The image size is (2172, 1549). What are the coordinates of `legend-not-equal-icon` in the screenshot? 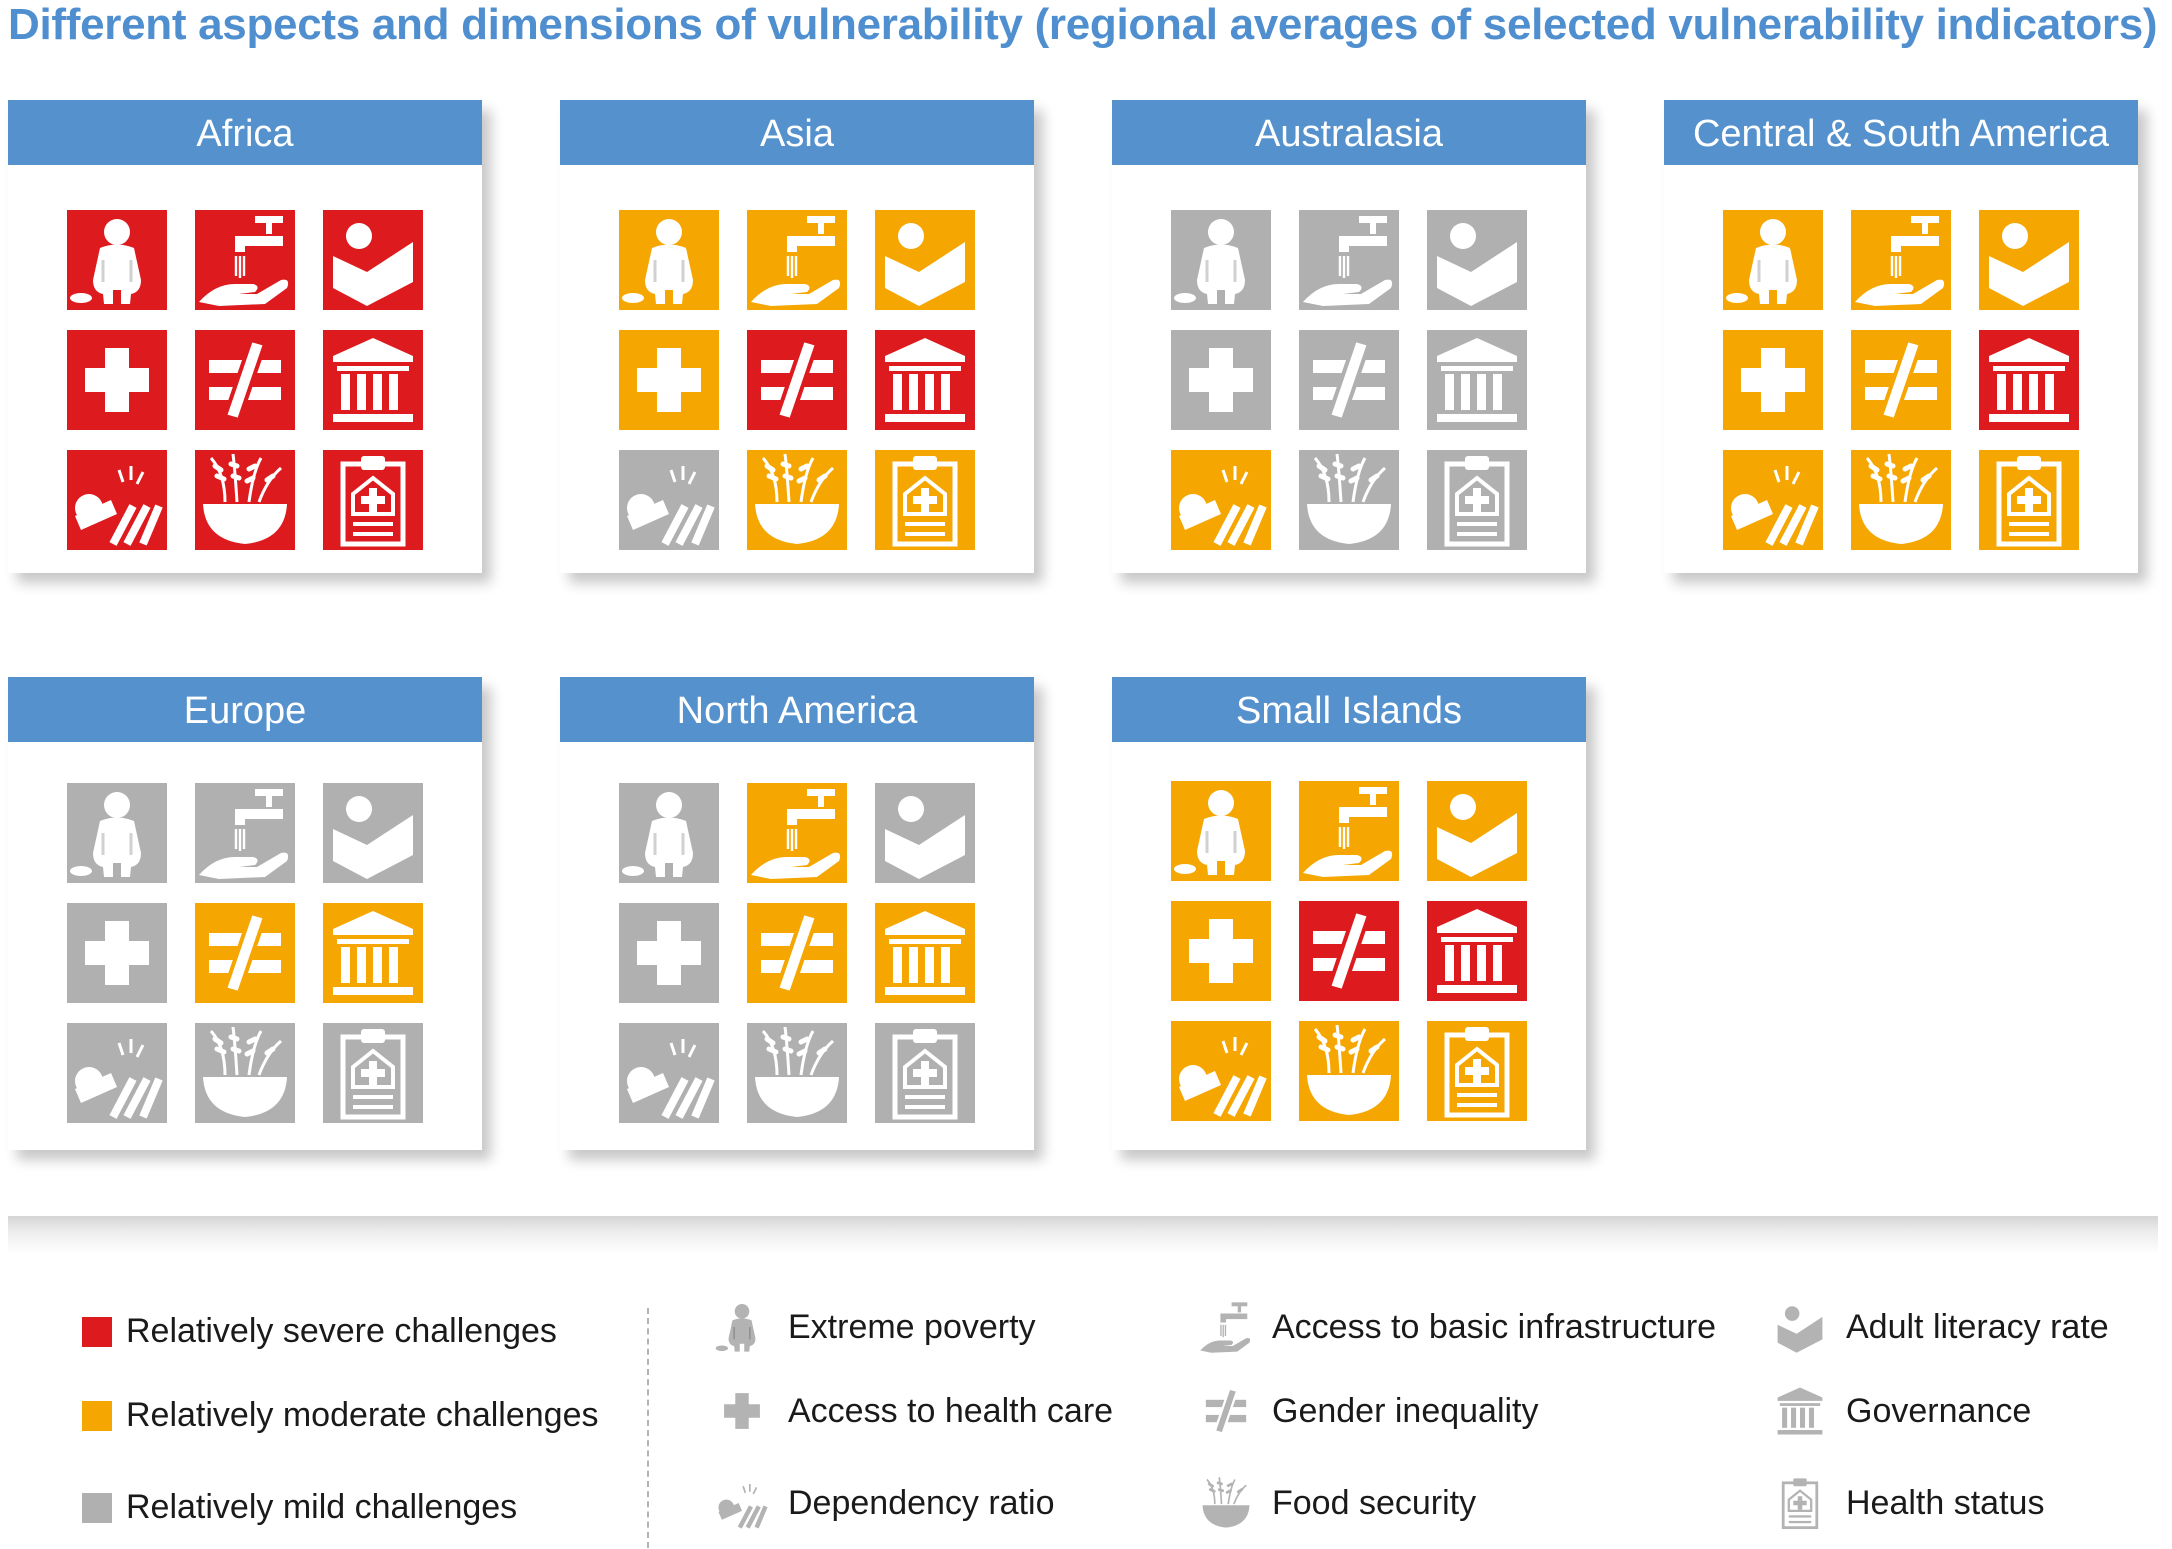 It's located at (1226, 1411).